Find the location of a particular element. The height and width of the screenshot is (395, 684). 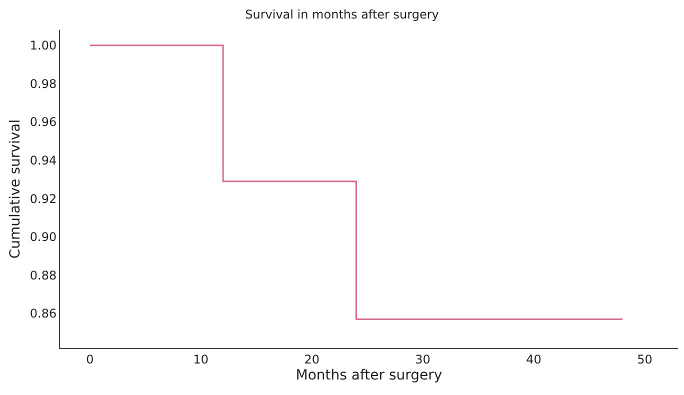

y-tick-label: 0.96 is located at coordinates (43, 122).